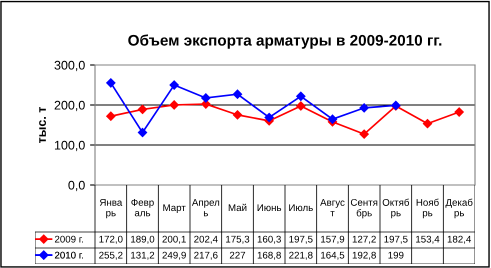 The height and width of the screenshot is (268, 491). What do you see at coordinates (111, 208) in the screenshot?
I see `x-tick-label: Янва рь` at bounding box center [111, 208].